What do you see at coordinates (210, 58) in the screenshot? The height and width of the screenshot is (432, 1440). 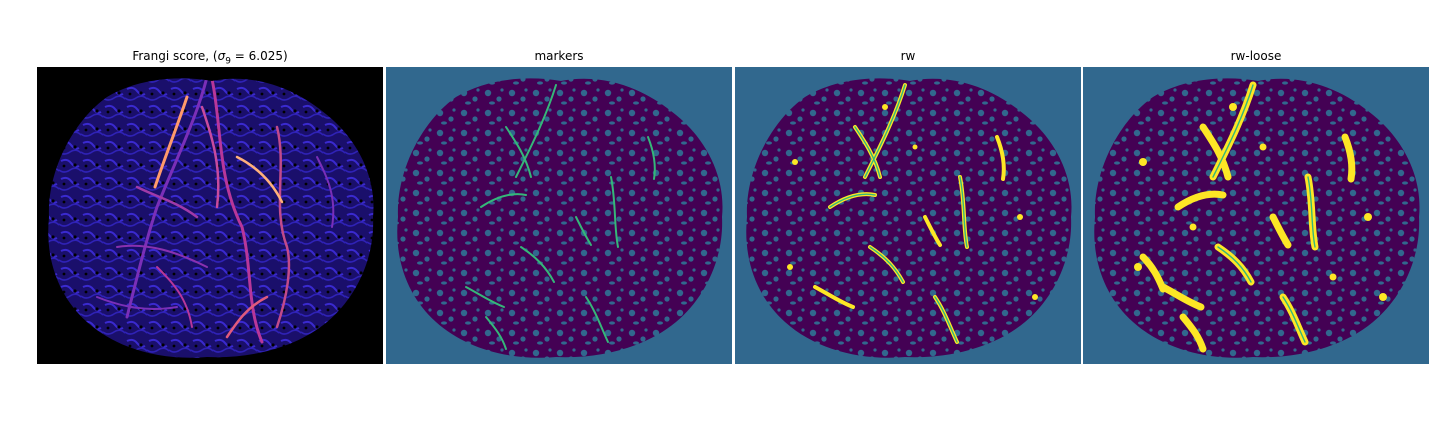 I see `frangi-score-title: Frangi score, (σ9 = 6.025)` at bounding box center [210, 58].